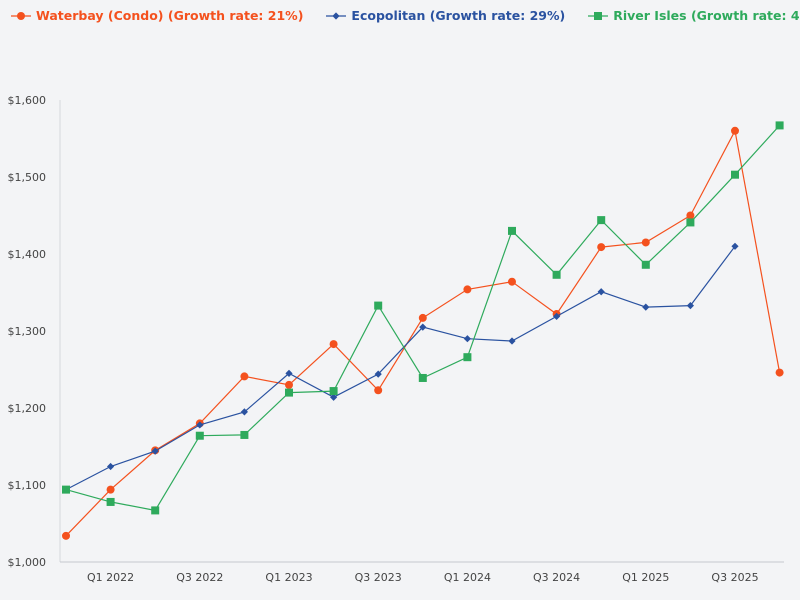 Image resolution: width=800 pixels, height=600 pixels. Describe the element at coordinates (336, 15) in the screenshot. I see `legend-marker-diamond-icon` at that location.